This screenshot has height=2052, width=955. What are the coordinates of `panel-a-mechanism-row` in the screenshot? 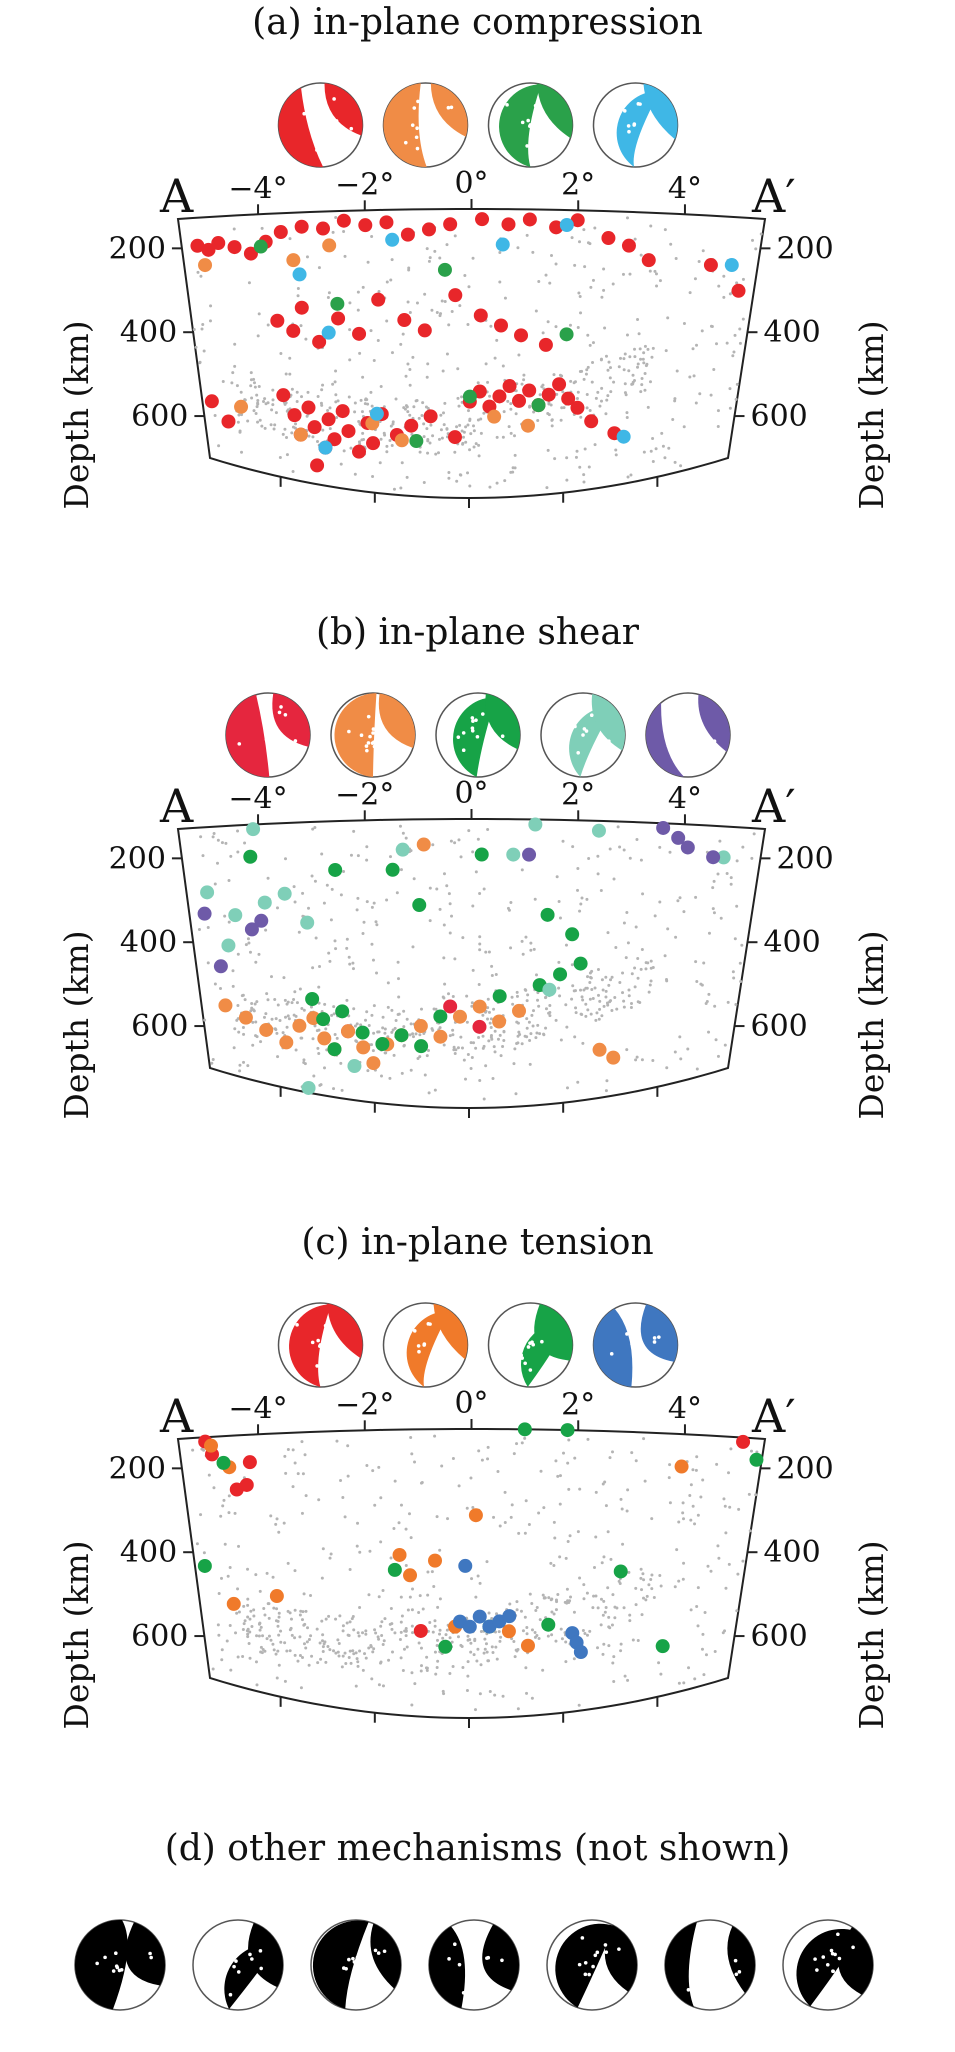 It's located at (478, 125).